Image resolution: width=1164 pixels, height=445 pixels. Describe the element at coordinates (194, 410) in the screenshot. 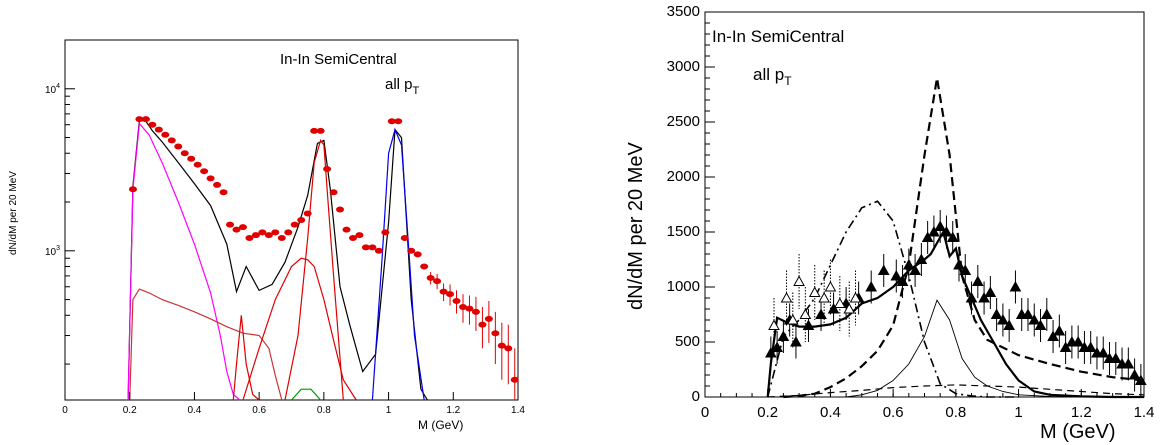

I see `x-tick-label: 0.4` at that location.